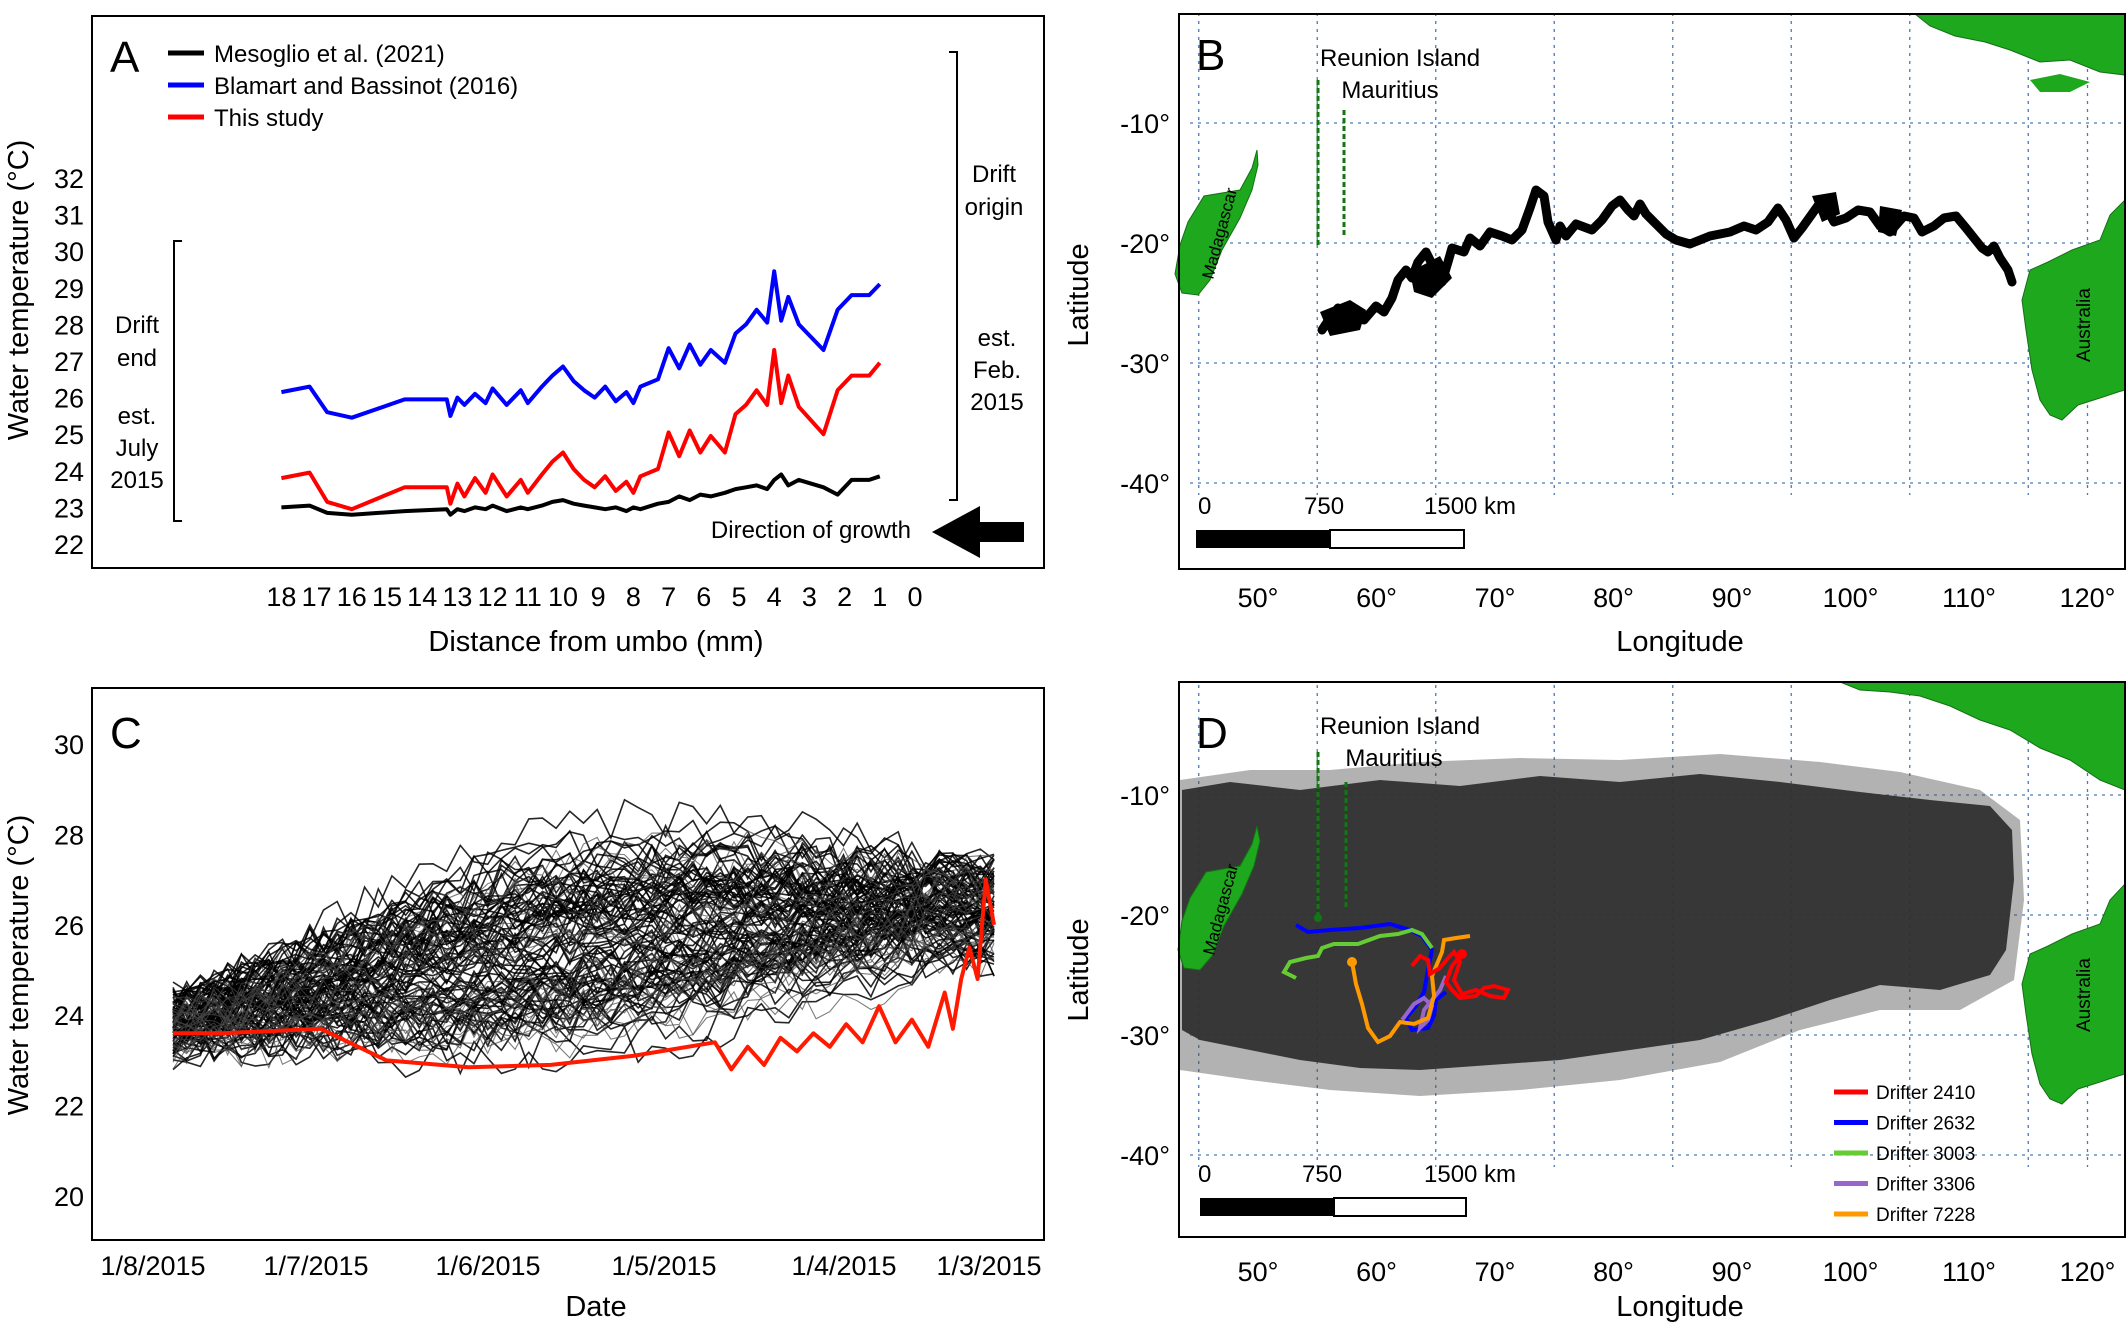 The image size is (2128, 1326). Describe the element at coordinates (2073, 993) in the screenshot. I see `australia-landmass-d` at that location.